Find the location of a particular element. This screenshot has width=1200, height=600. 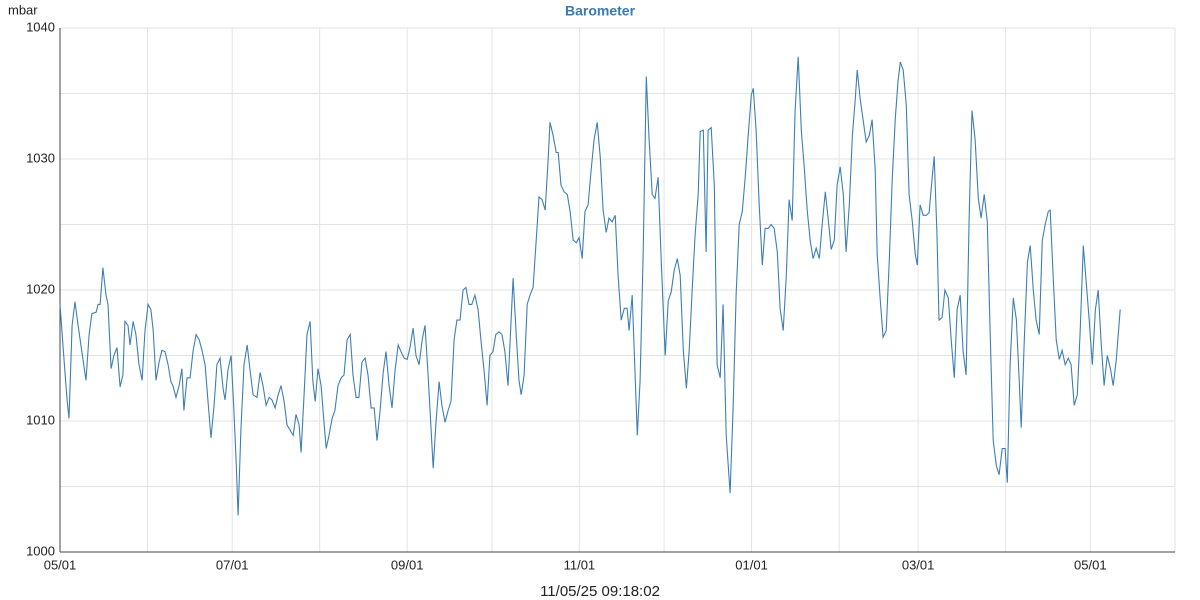

y-tick-label: 1020 is located at coordinates (40, 288).